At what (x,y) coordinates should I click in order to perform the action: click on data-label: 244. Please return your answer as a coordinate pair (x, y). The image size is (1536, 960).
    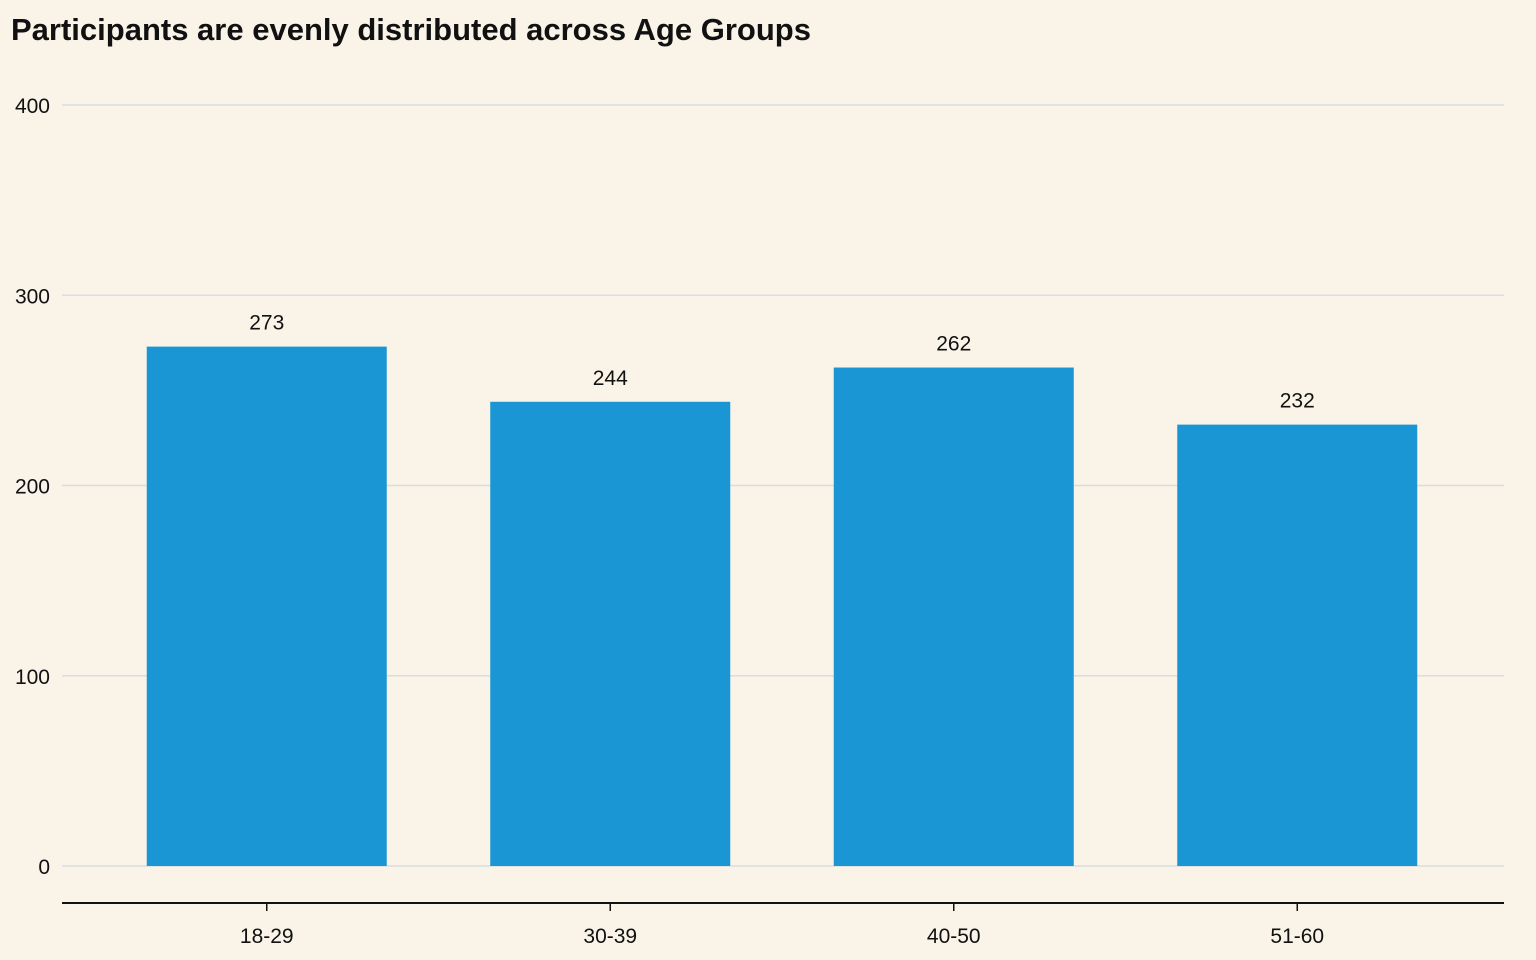
    Looking at the image, I should click on (610, 378).